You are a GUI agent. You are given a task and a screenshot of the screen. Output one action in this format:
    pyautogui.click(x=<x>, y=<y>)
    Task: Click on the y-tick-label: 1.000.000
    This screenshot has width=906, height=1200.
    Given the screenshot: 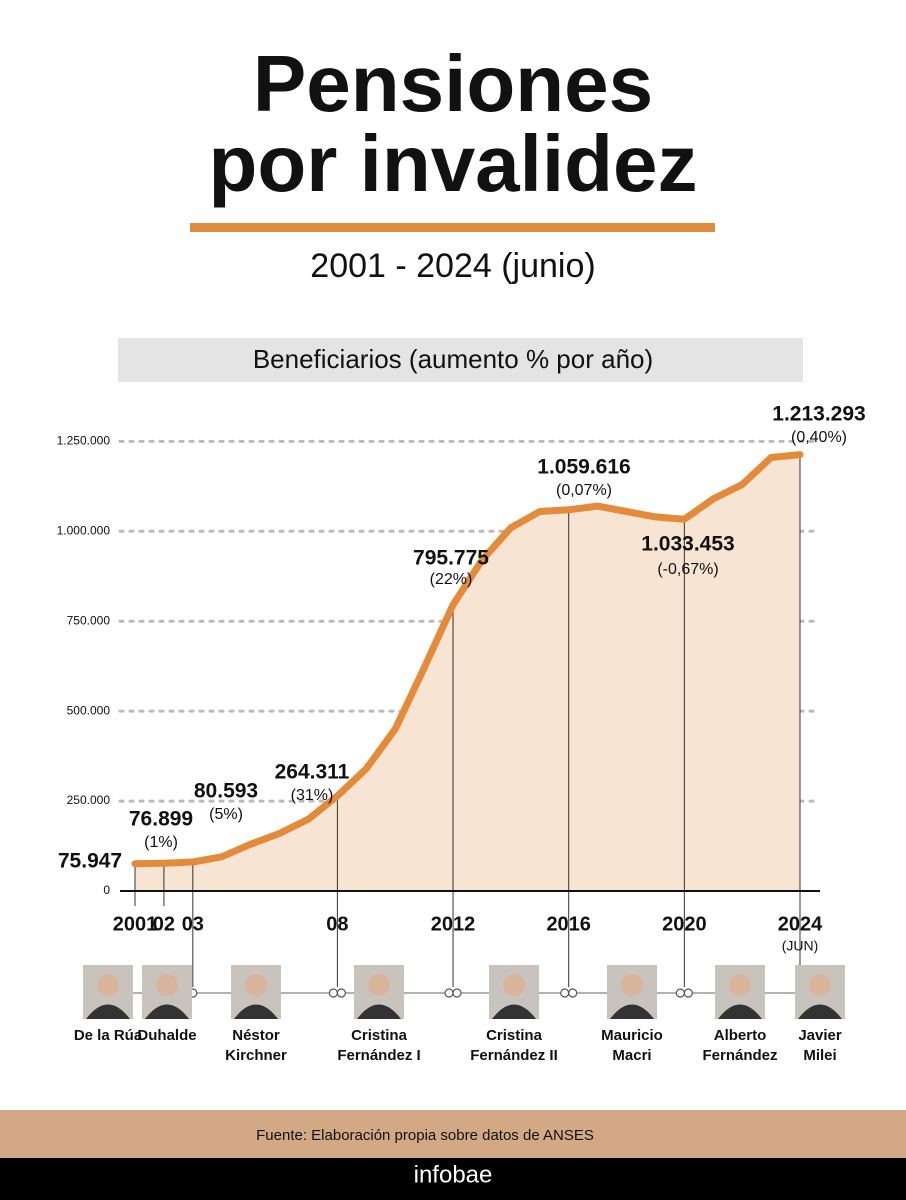 What is the action you would take?
    pyautogui.click(x=84, y=530)
    